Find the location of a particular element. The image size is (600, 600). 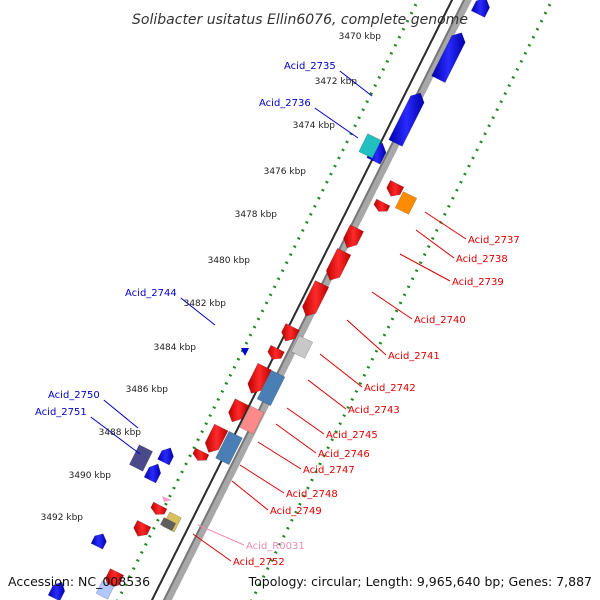

gene-bottom-light is located at coordinates (105, 590).